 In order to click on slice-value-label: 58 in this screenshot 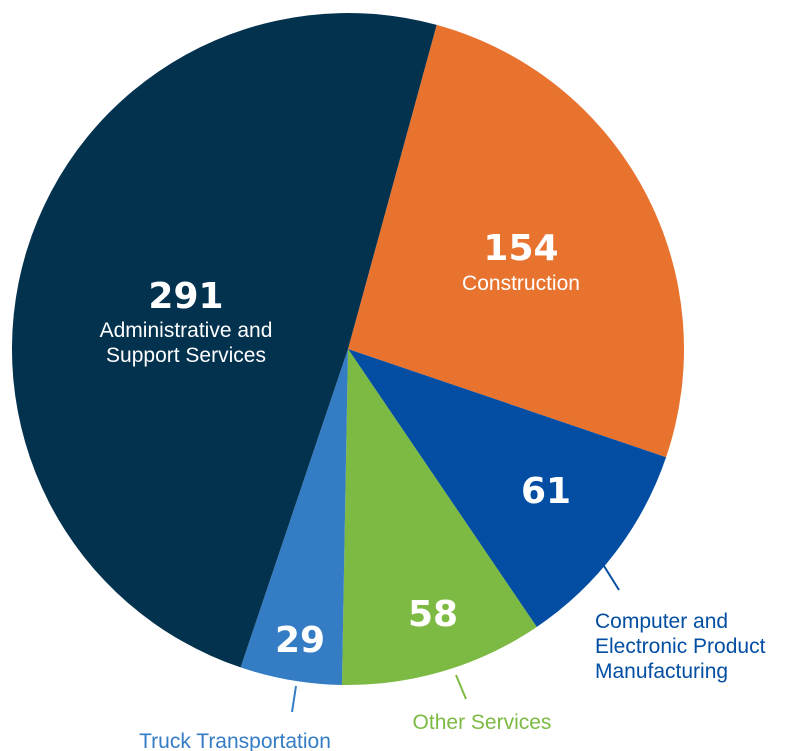, I will do `click(433, 614)`.